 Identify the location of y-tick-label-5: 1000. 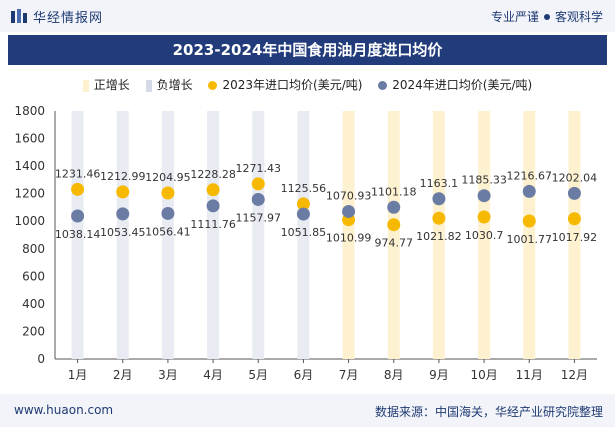
(29, 221).